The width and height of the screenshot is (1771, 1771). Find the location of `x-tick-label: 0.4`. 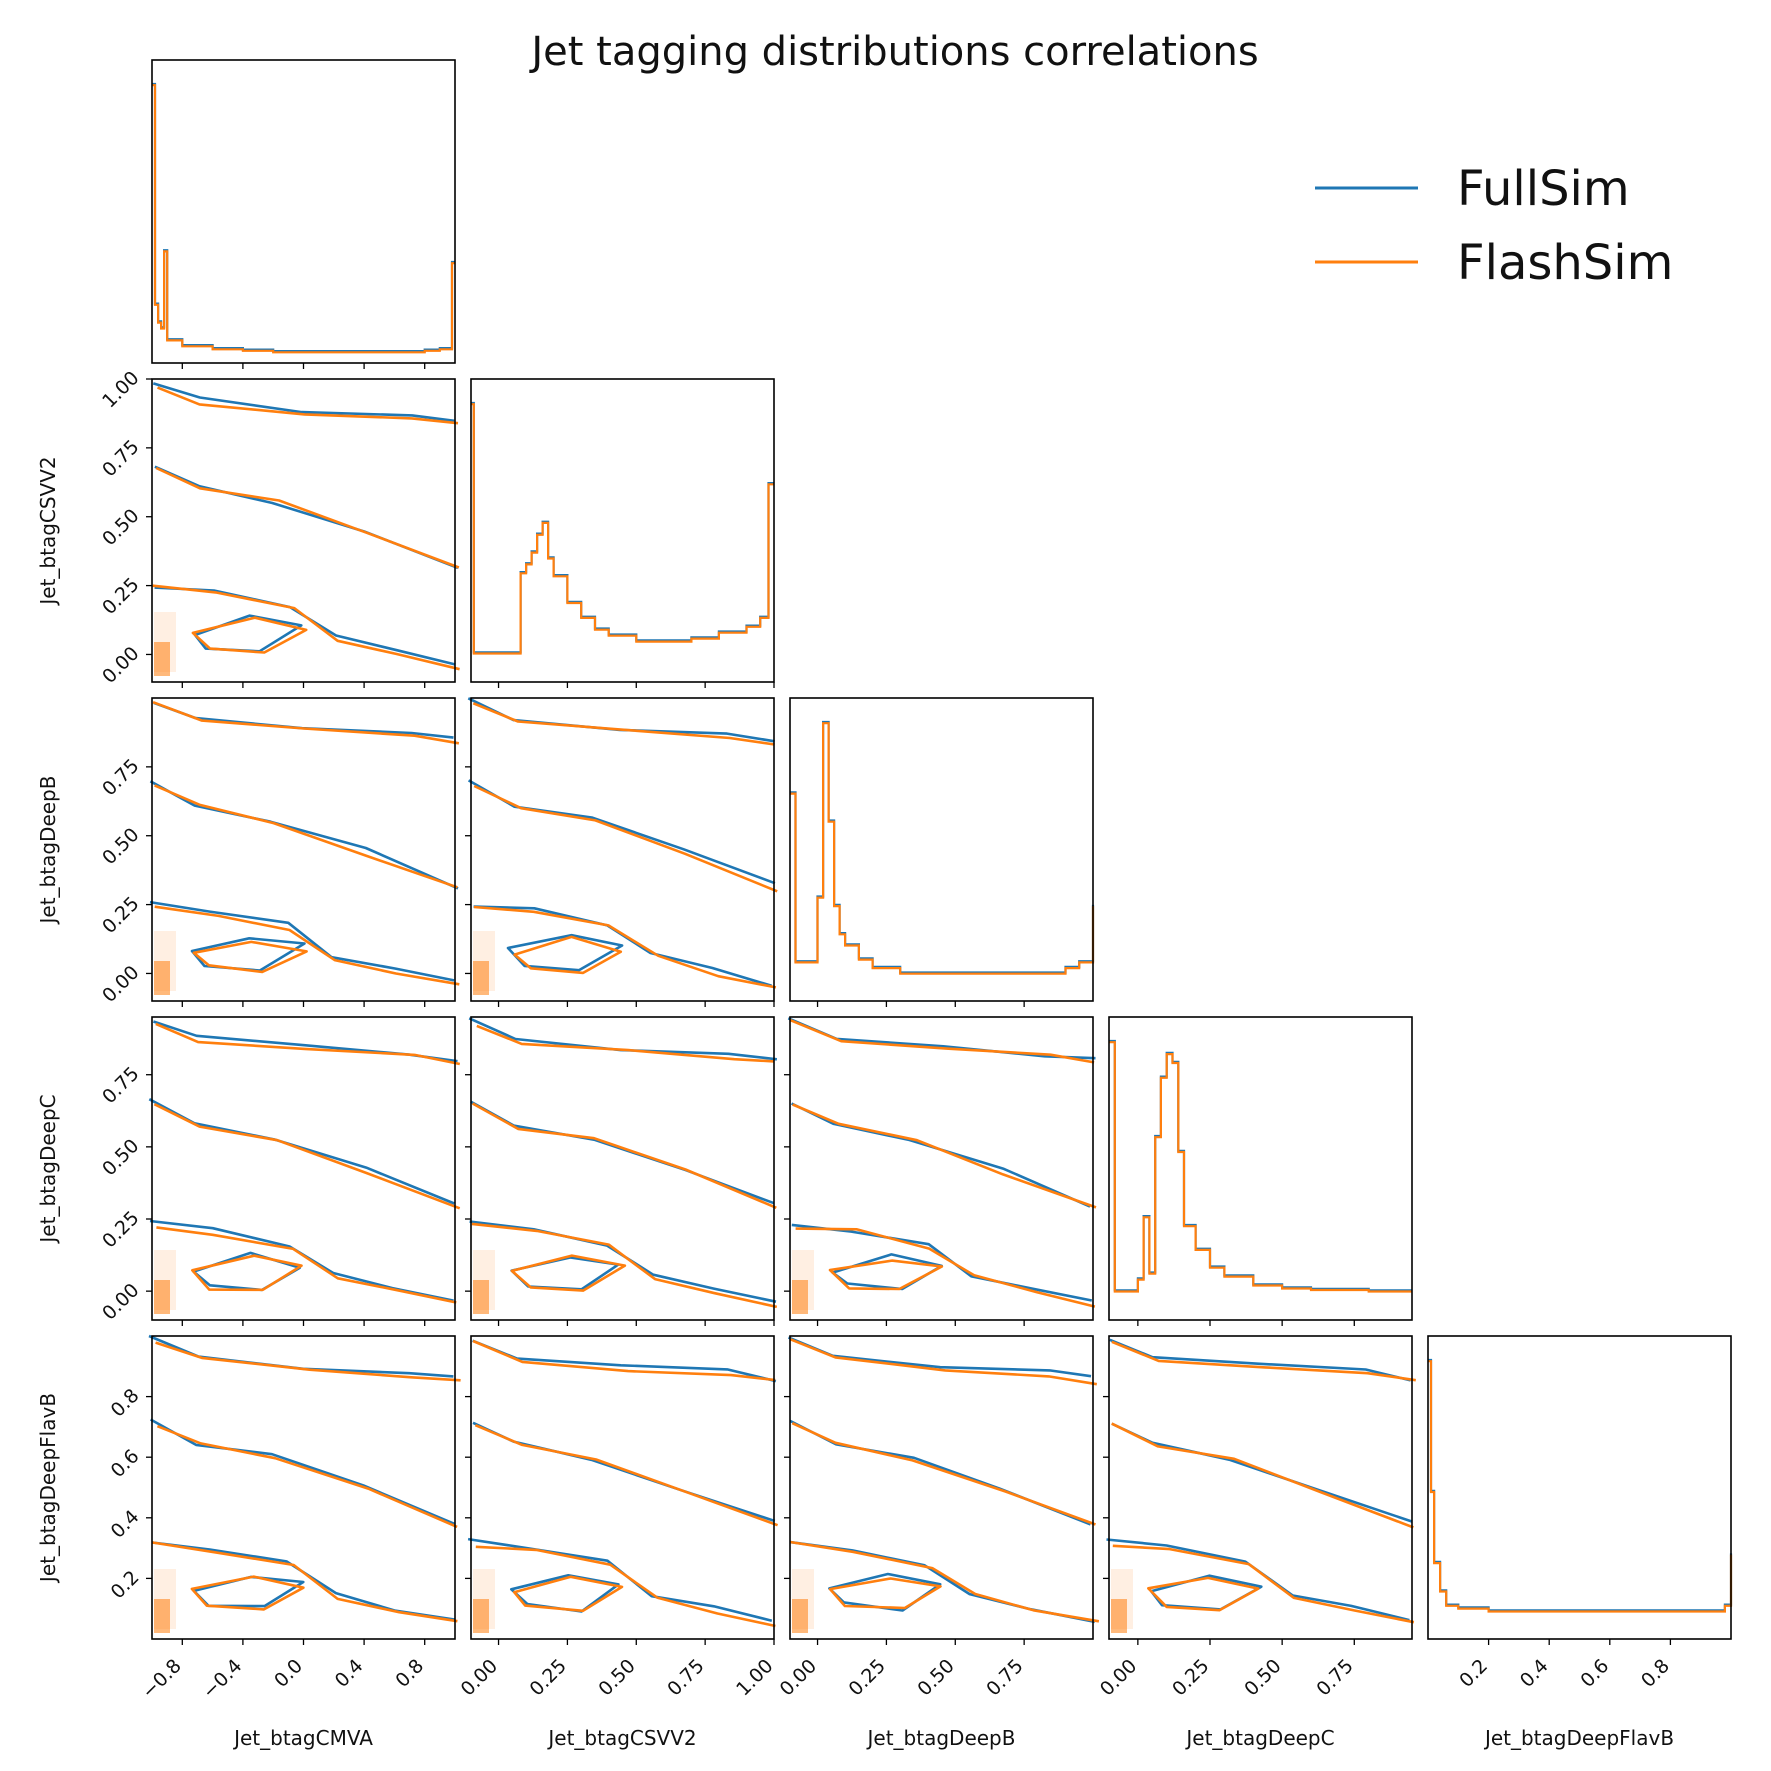

x-tick-label: 0.4 is located at coordinates (1534, 1673).